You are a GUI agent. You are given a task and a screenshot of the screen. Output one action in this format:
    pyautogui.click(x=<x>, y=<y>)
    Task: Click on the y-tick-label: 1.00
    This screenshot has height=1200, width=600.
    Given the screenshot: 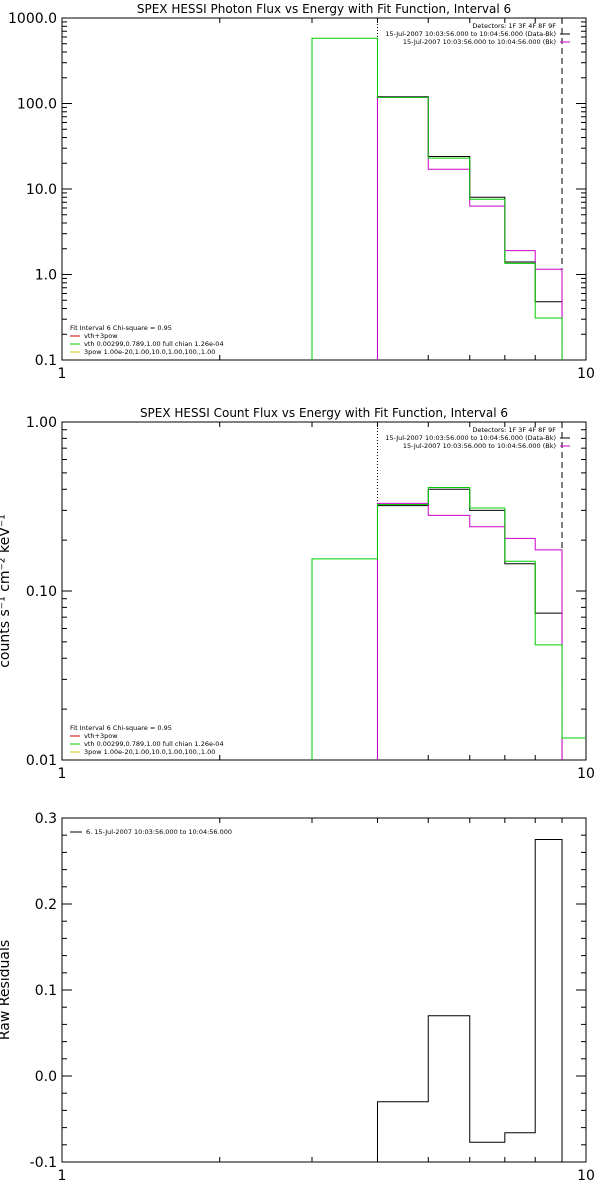 What is the action you would take?
    pyautogui.click(x=41, y=423)
    